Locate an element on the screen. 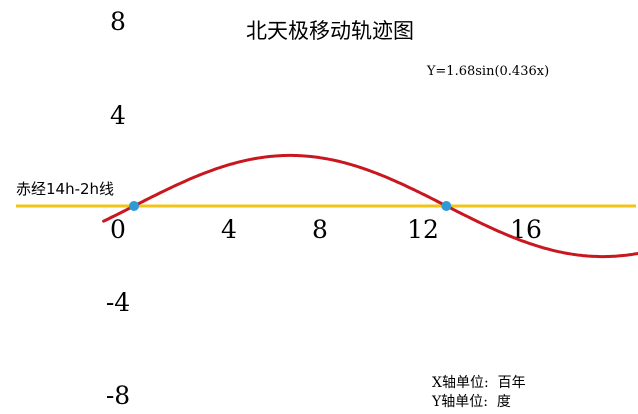 Image resolution: width=638 pixels, height=414 pixels. x-tick-label: 12 is located at coordinates (423, 229).